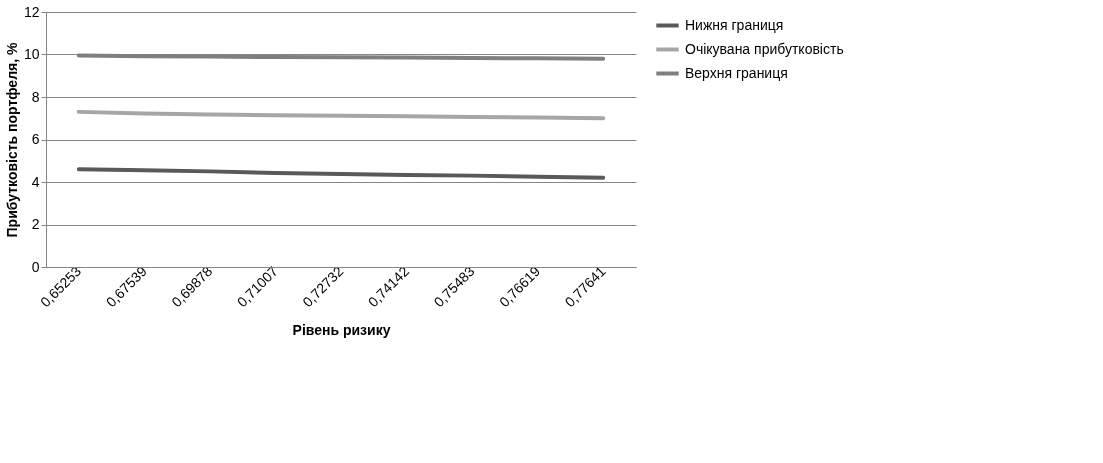 The image size is (1103, 463). Describe the element at coordinates (11, 140) in the screenshot. I see `y-axis-title: Прибутковість портфеля, %` at that location.